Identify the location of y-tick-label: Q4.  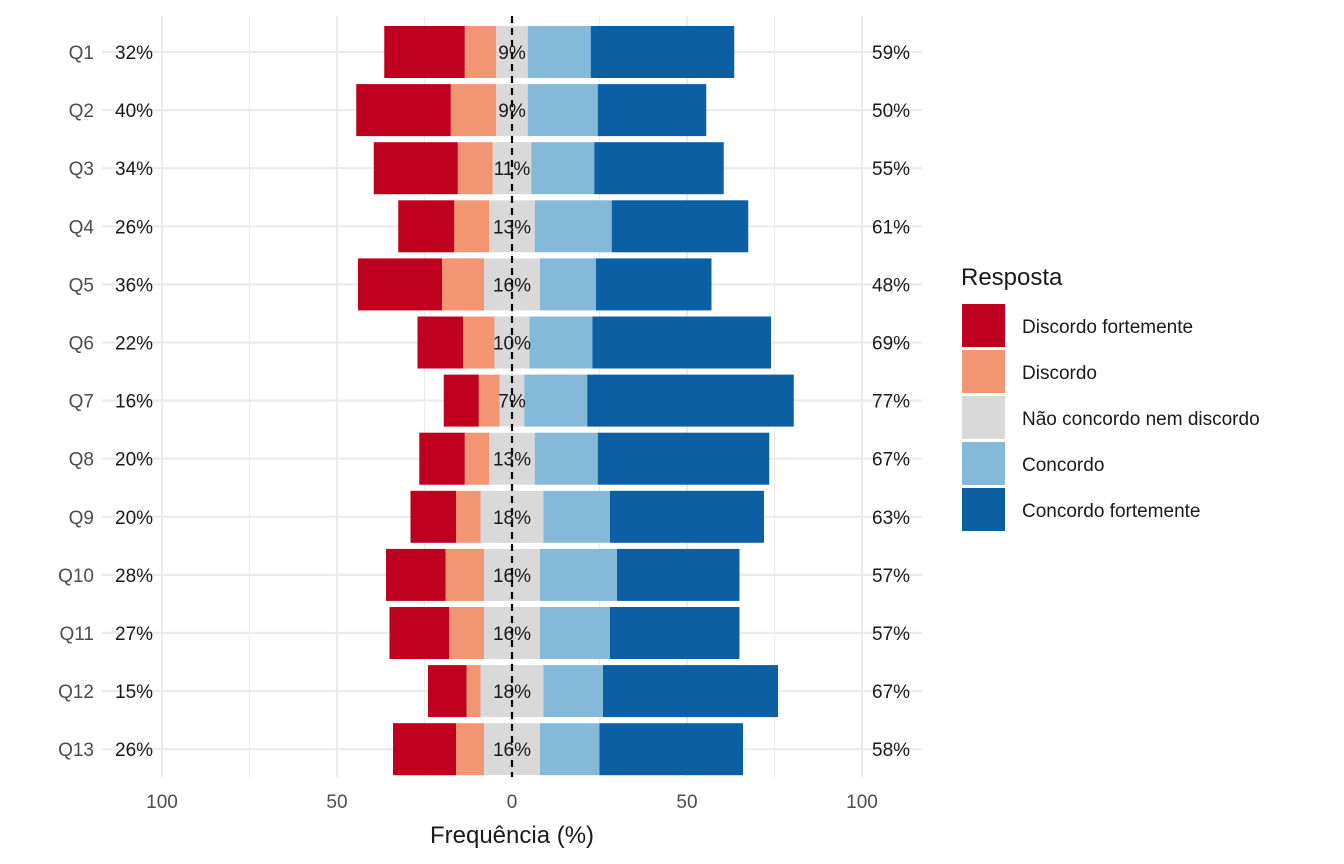
(82, 227).